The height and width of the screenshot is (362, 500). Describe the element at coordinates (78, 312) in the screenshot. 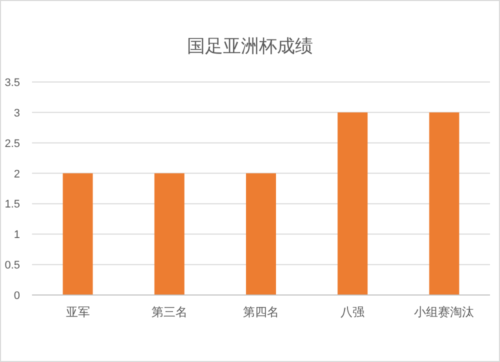

I see `x-tick-label: 亚军` at that location.